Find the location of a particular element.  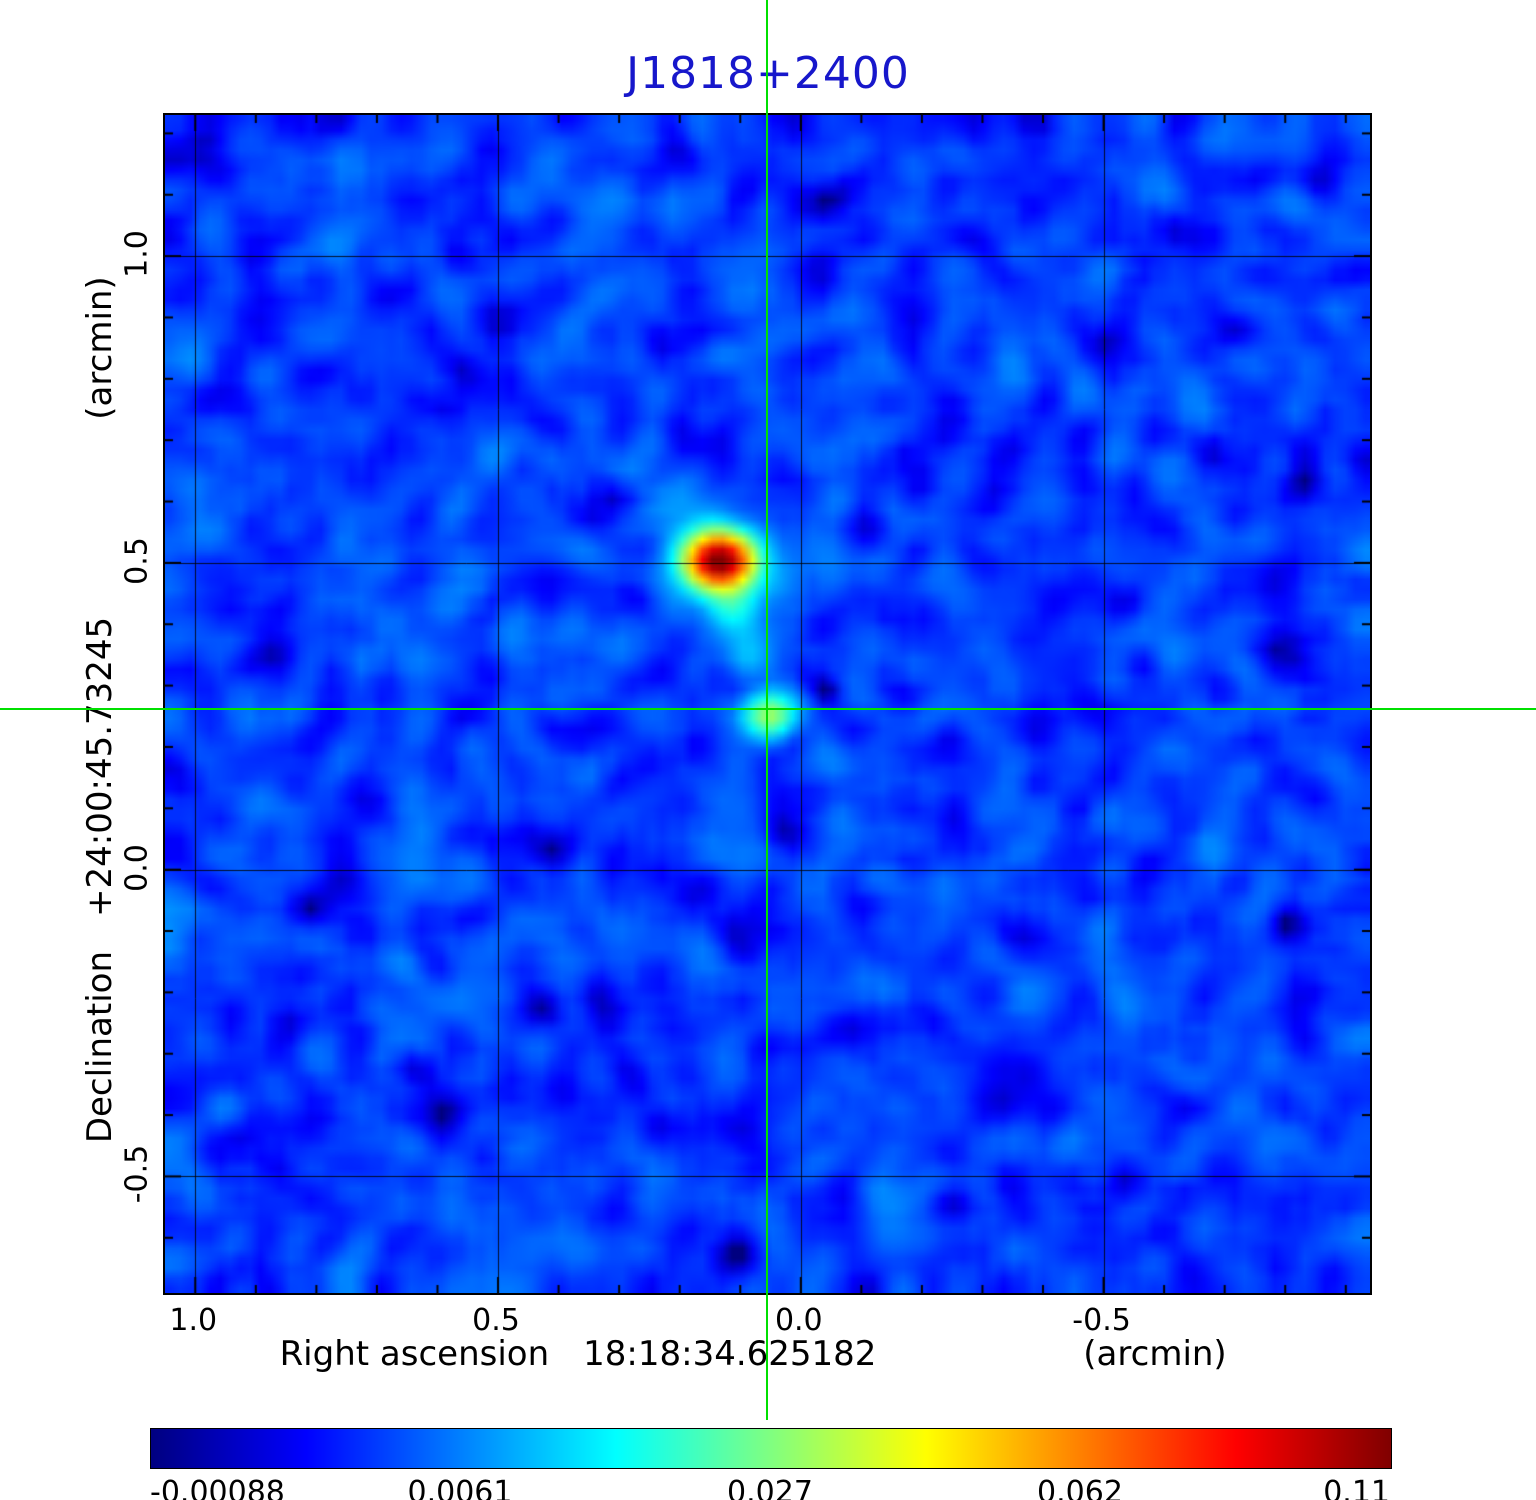

image-title: J1818+2400 is located at coordinates (768, 73).